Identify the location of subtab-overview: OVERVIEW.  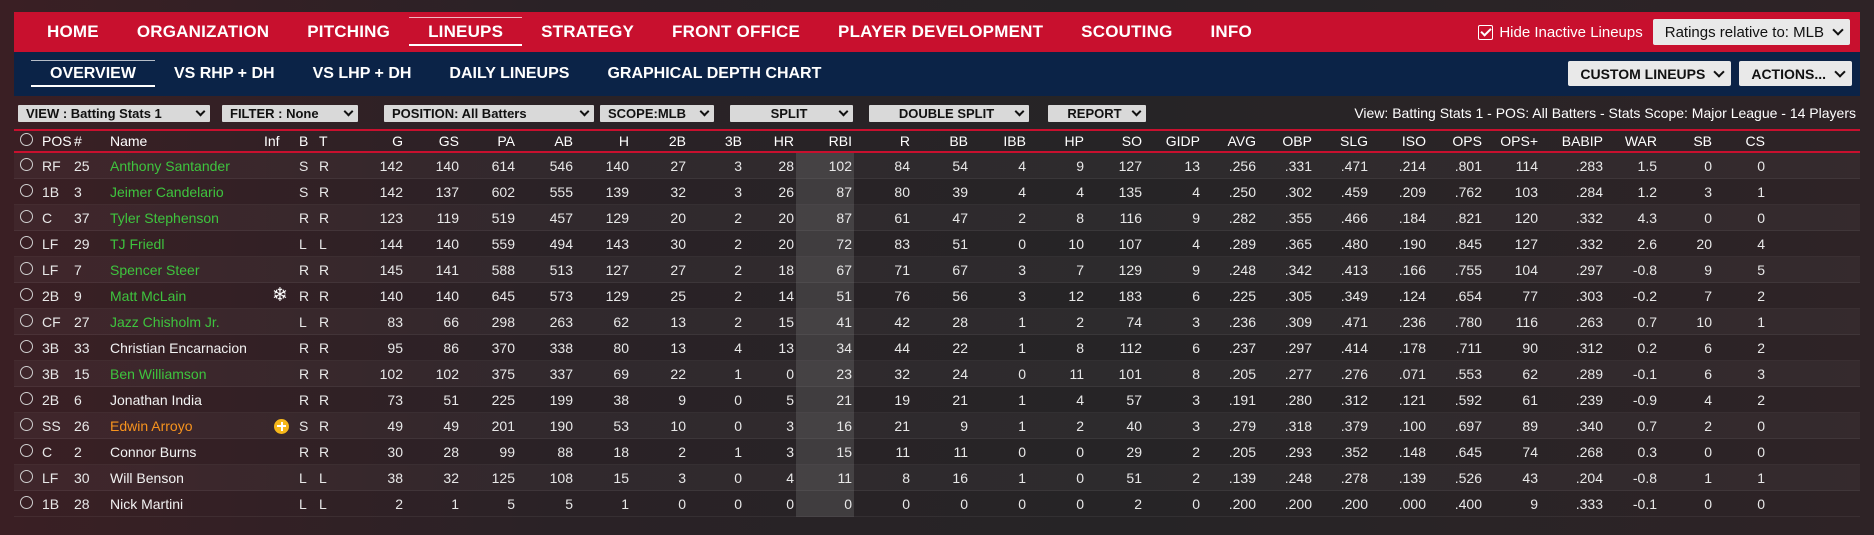
(93, 74).